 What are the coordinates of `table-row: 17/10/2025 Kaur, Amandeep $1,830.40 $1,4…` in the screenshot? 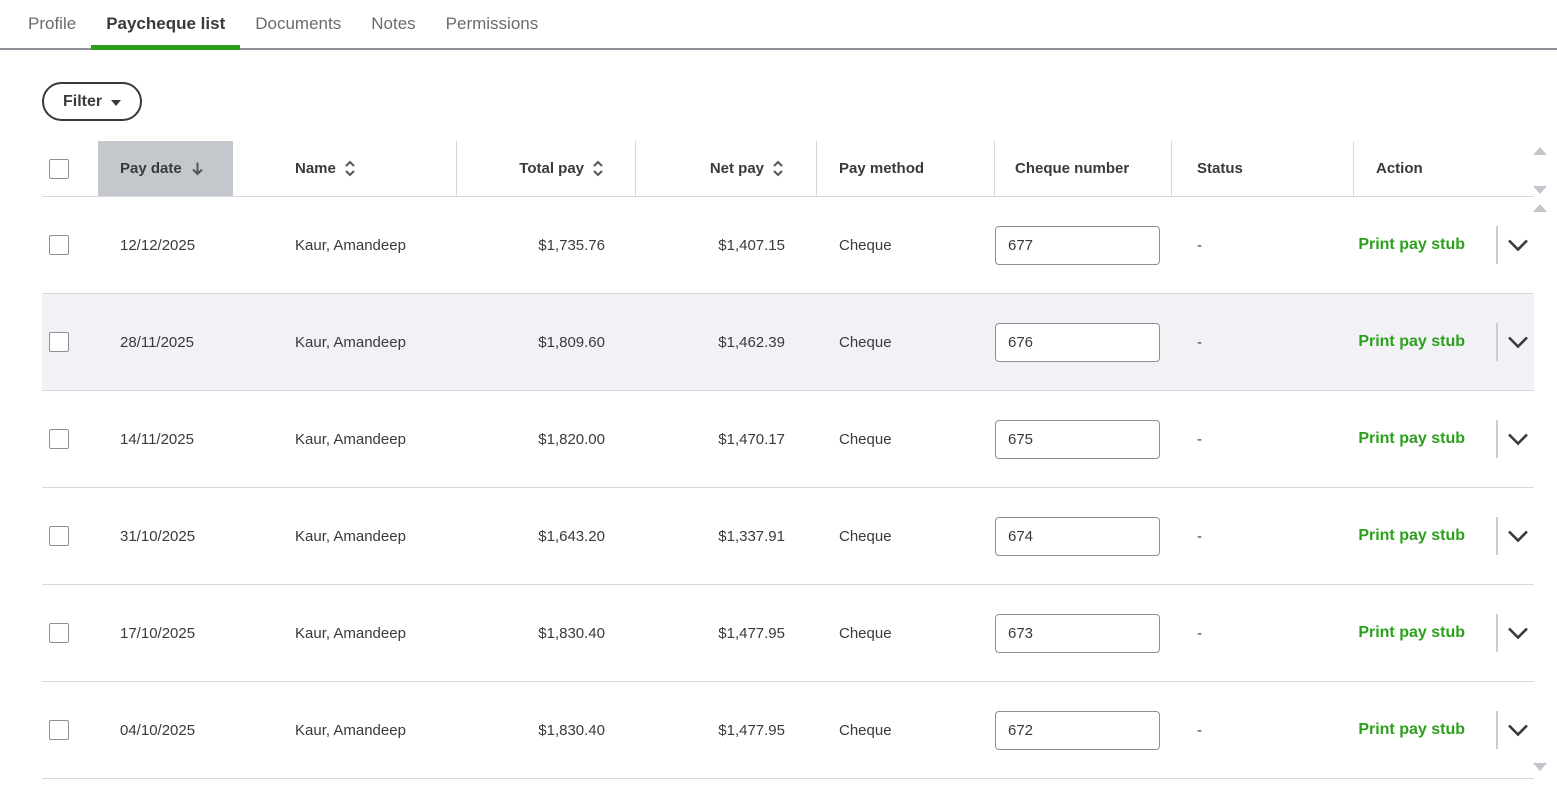 It's located at (788, 633).